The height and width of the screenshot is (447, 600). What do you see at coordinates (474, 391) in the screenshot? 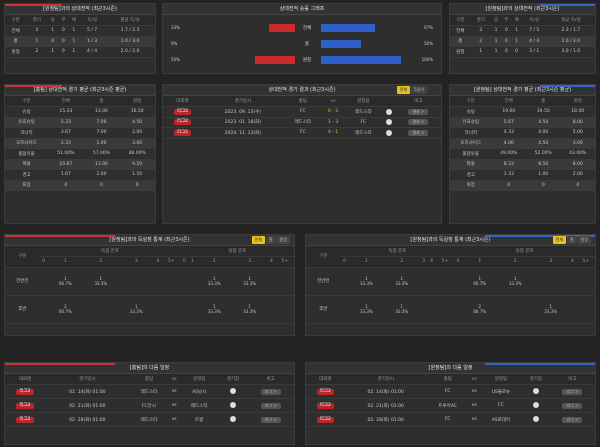
I see `vs-cell: vs` at bounding box center [474, 391].